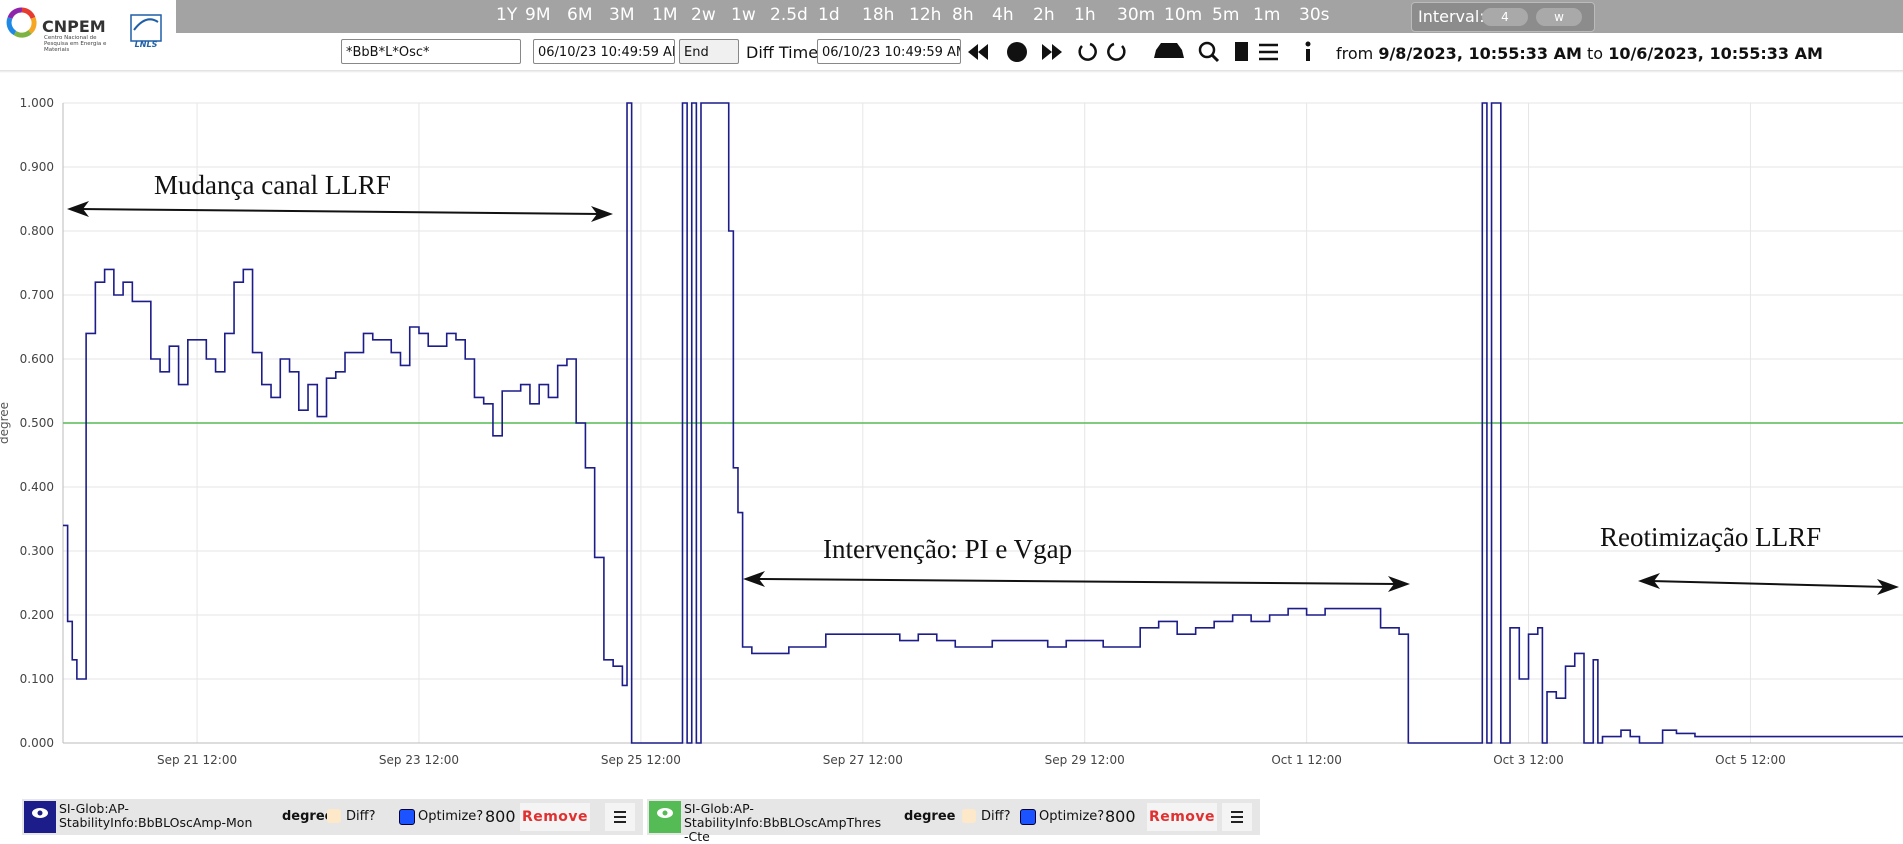 Image resolution: width=1903 pixels, height=844 pixels. Describe the element at coordinates (37, 679) in the screenshot. I see `y-tick-label: 0.100` at that location.